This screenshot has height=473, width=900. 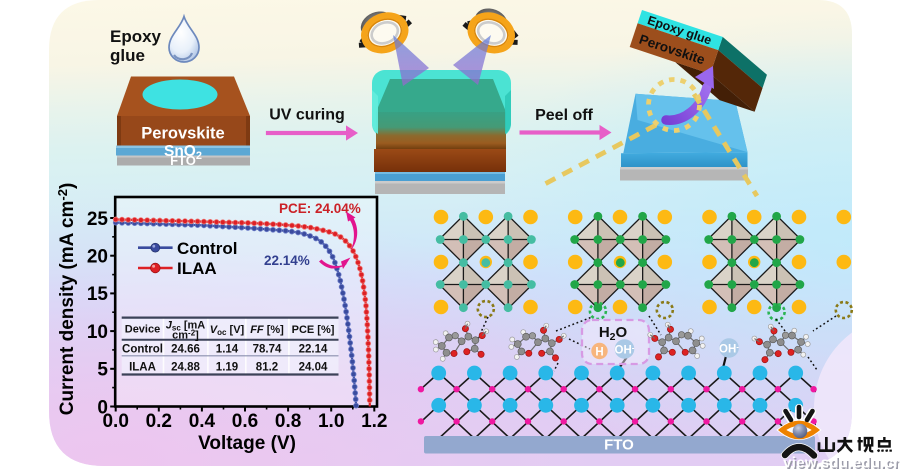 I want to click on svg-text: Peel off, so click(x=564, y=115).